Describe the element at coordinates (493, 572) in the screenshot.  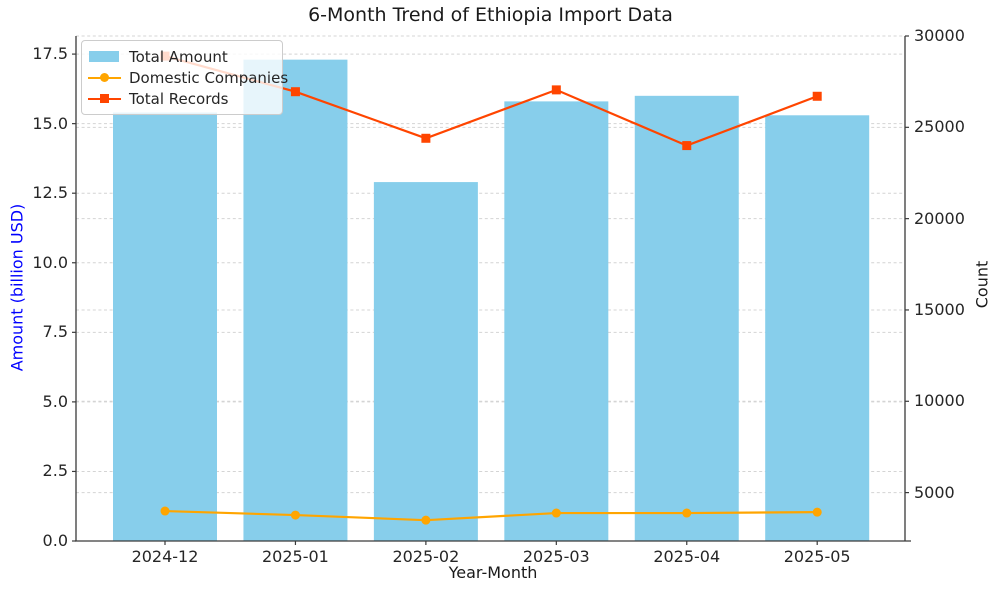
I see `x-axis-label: Year-Month` at that location.